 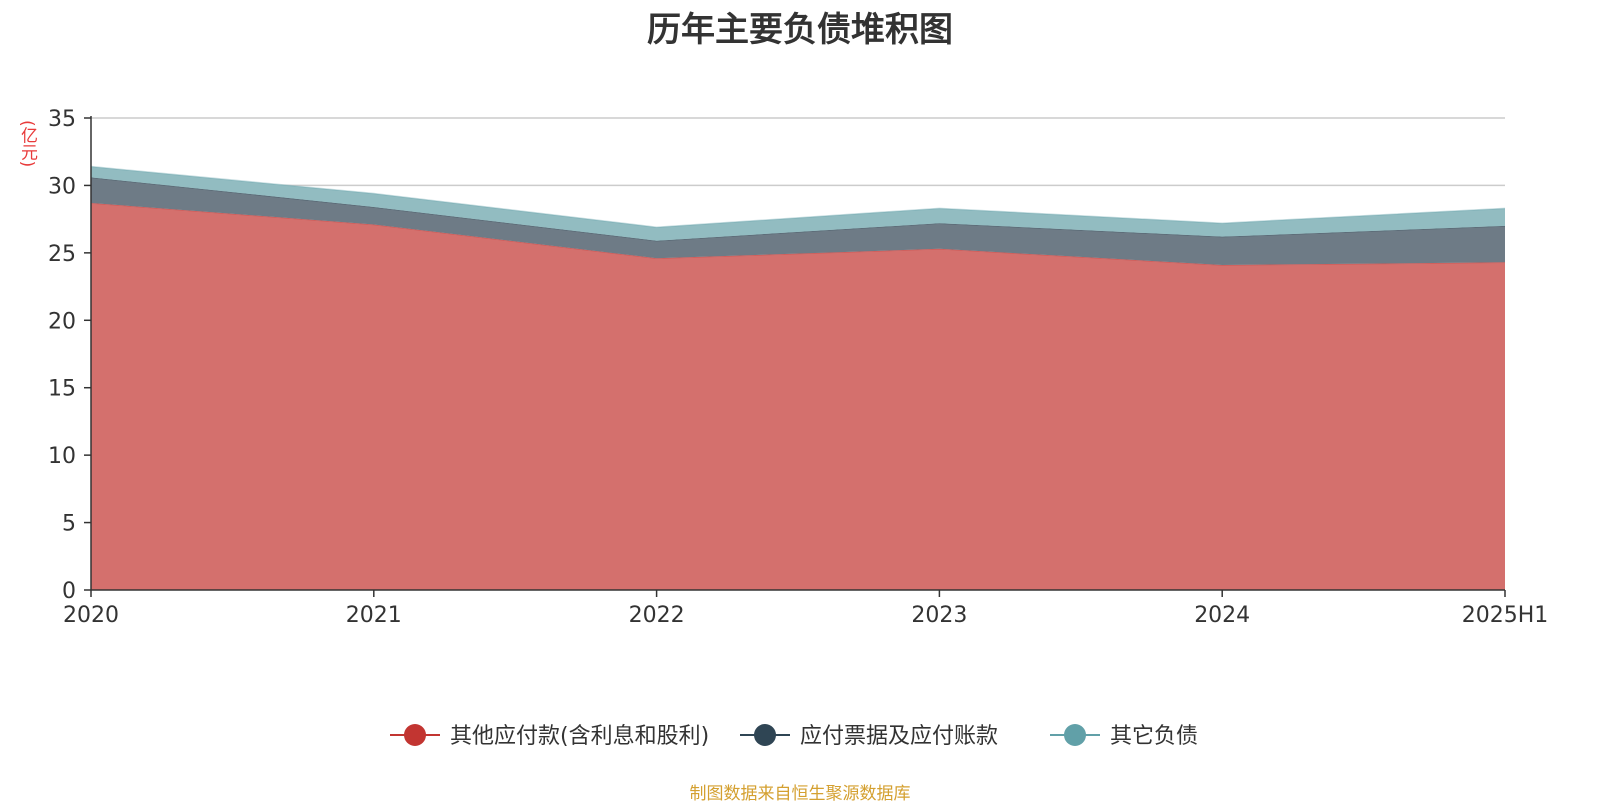 What do you see at coordinates (62, 389) in the screenshot?
I see `y-tick-label: 15` at bounding box center [62, 389].